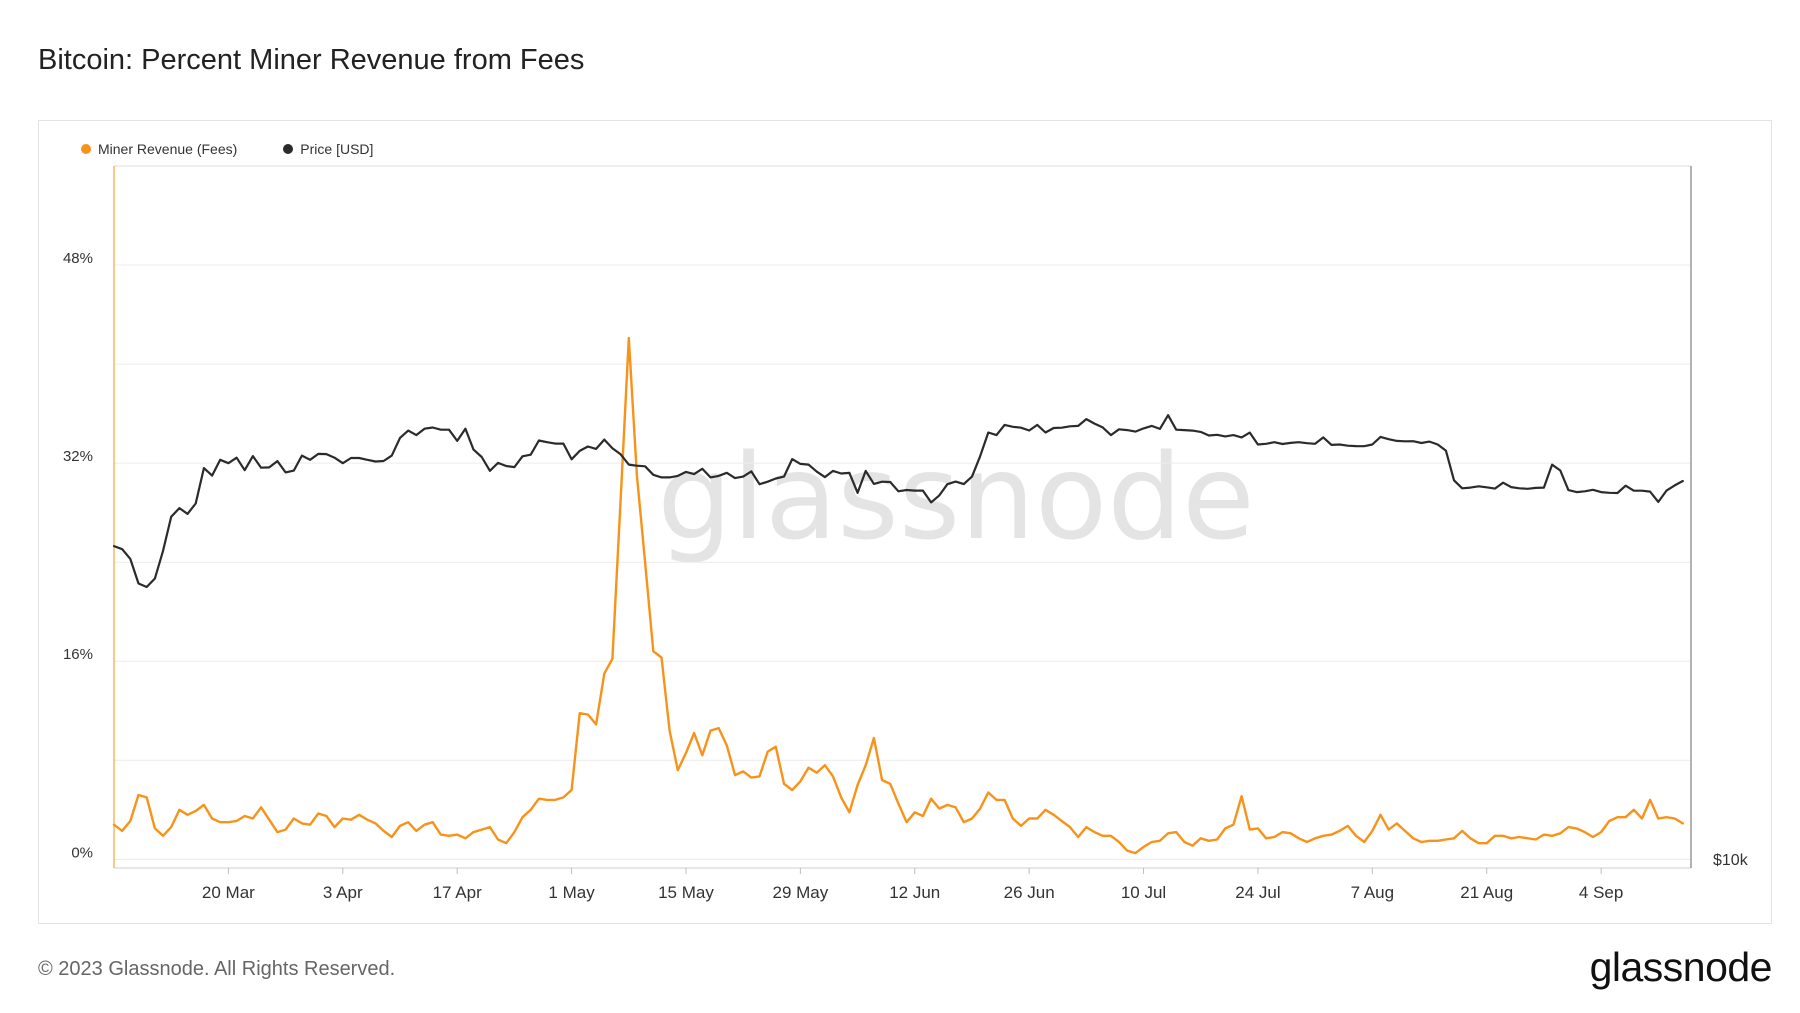 The height and width of the screenshot is (1013, 1800). I want to click on legend-dot-fees, so click(86, 149).